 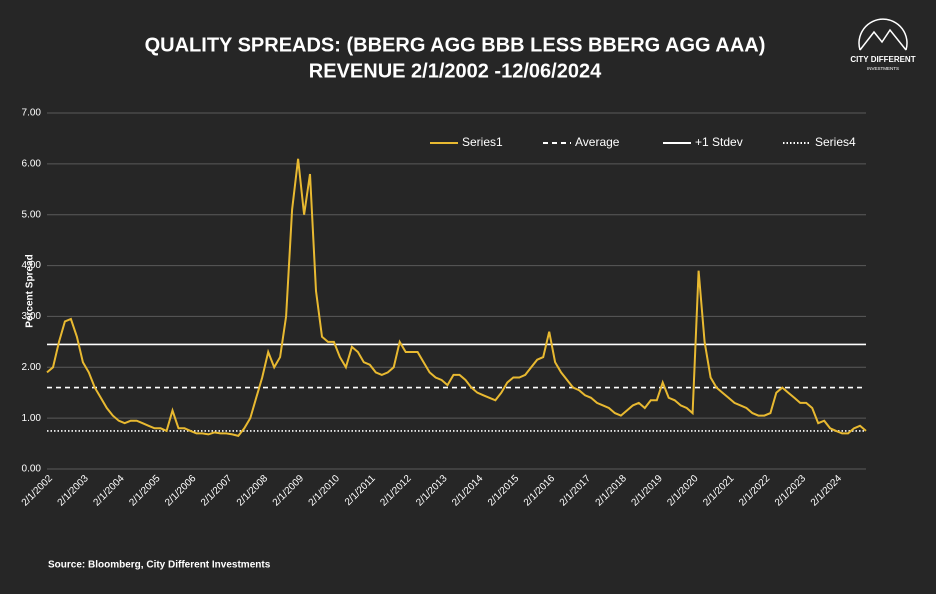 I want to click on logo-tagline: INVESTMENTS, so click(x=883, y=68).